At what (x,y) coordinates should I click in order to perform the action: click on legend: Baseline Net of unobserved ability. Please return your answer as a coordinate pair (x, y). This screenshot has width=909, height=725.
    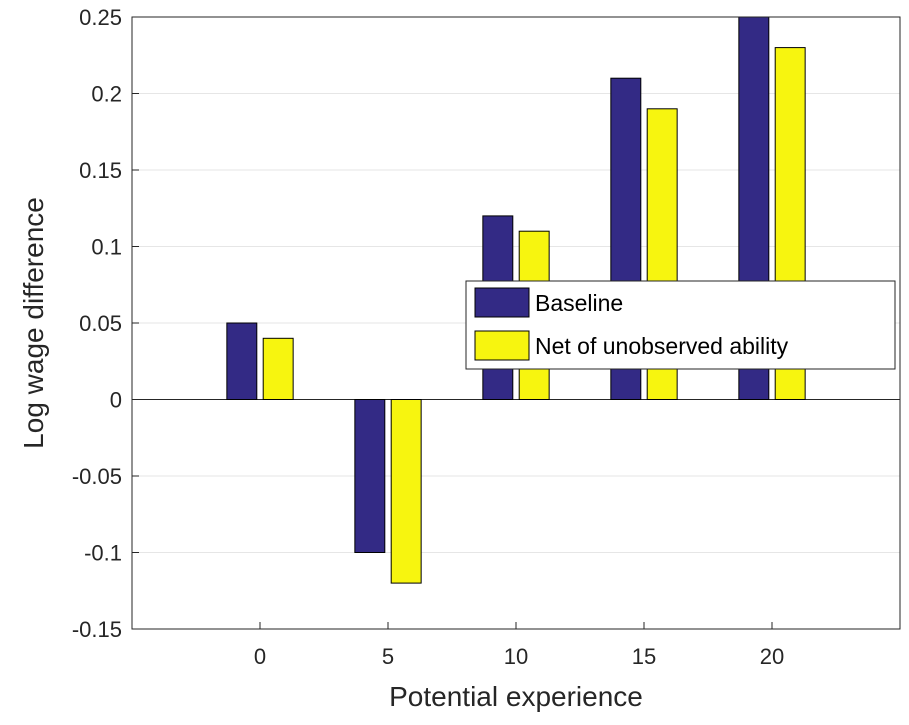
    Looking at the image, I should click on (680, 325).